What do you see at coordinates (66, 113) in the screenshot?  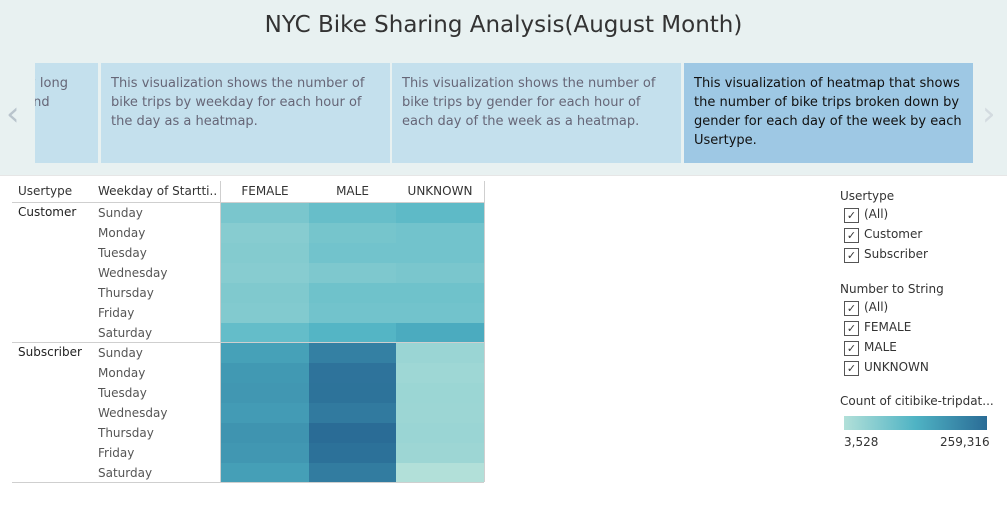 I see `story-point-partial: w long and` at bounding box center [66, 113].